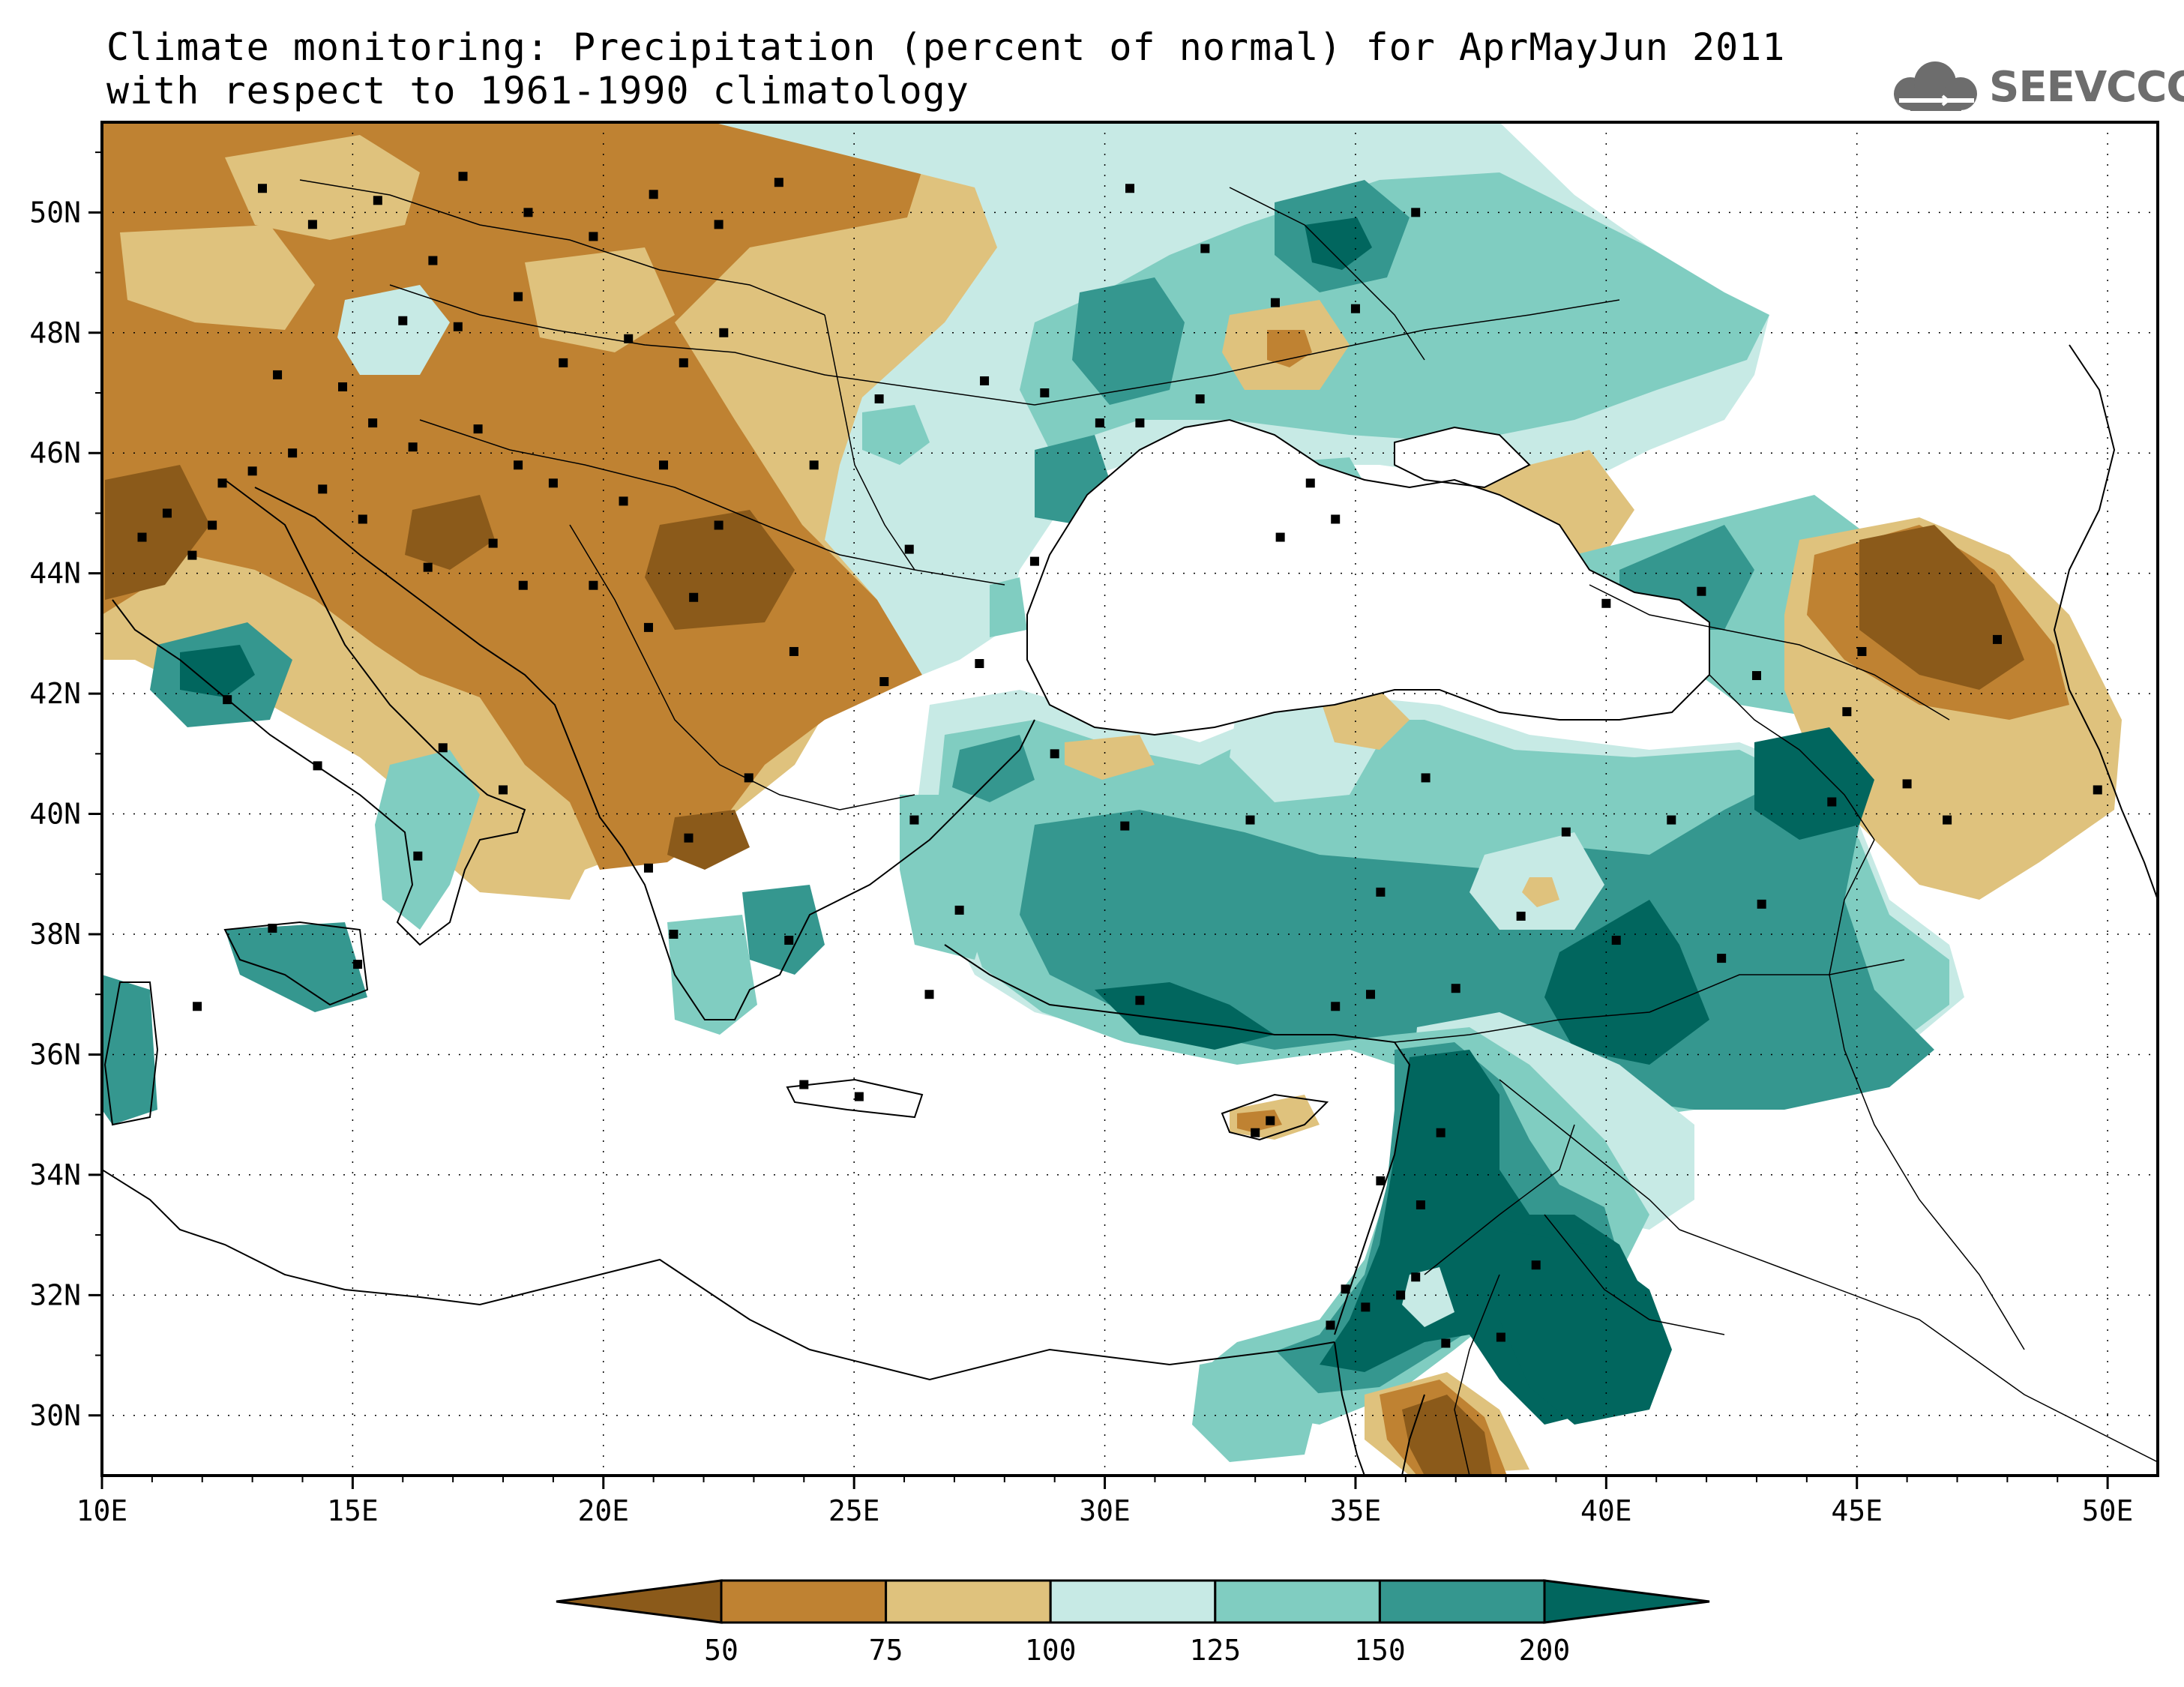 The width and height of the screenshot is (2184, 1687). I want to click on field-50-75-ukraine-center, so click(1289, 348).